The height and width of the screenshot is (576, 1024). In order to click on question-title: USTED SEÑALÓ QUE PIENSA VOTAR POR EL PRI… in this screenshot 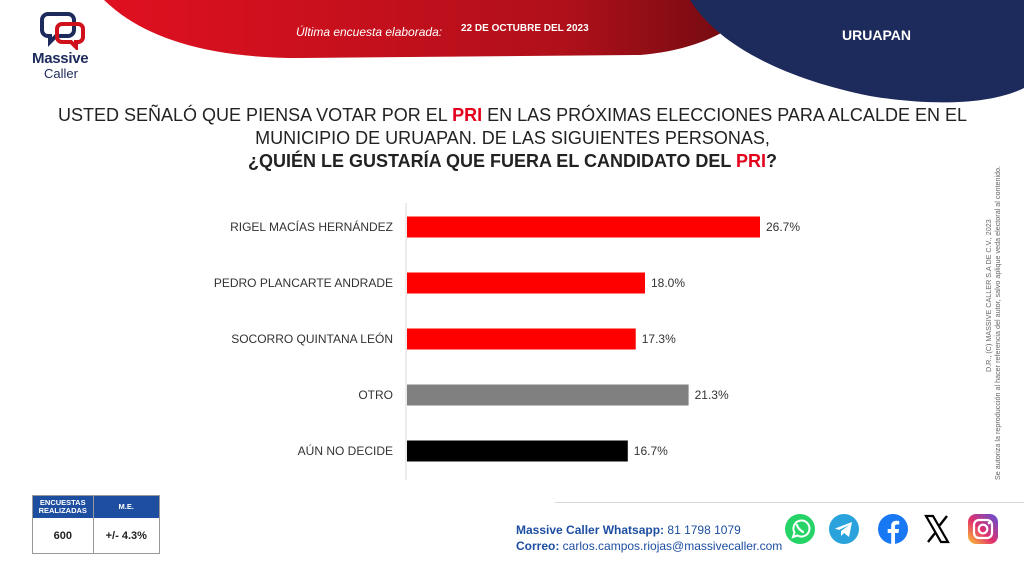, I will do `click(512, 138)`.